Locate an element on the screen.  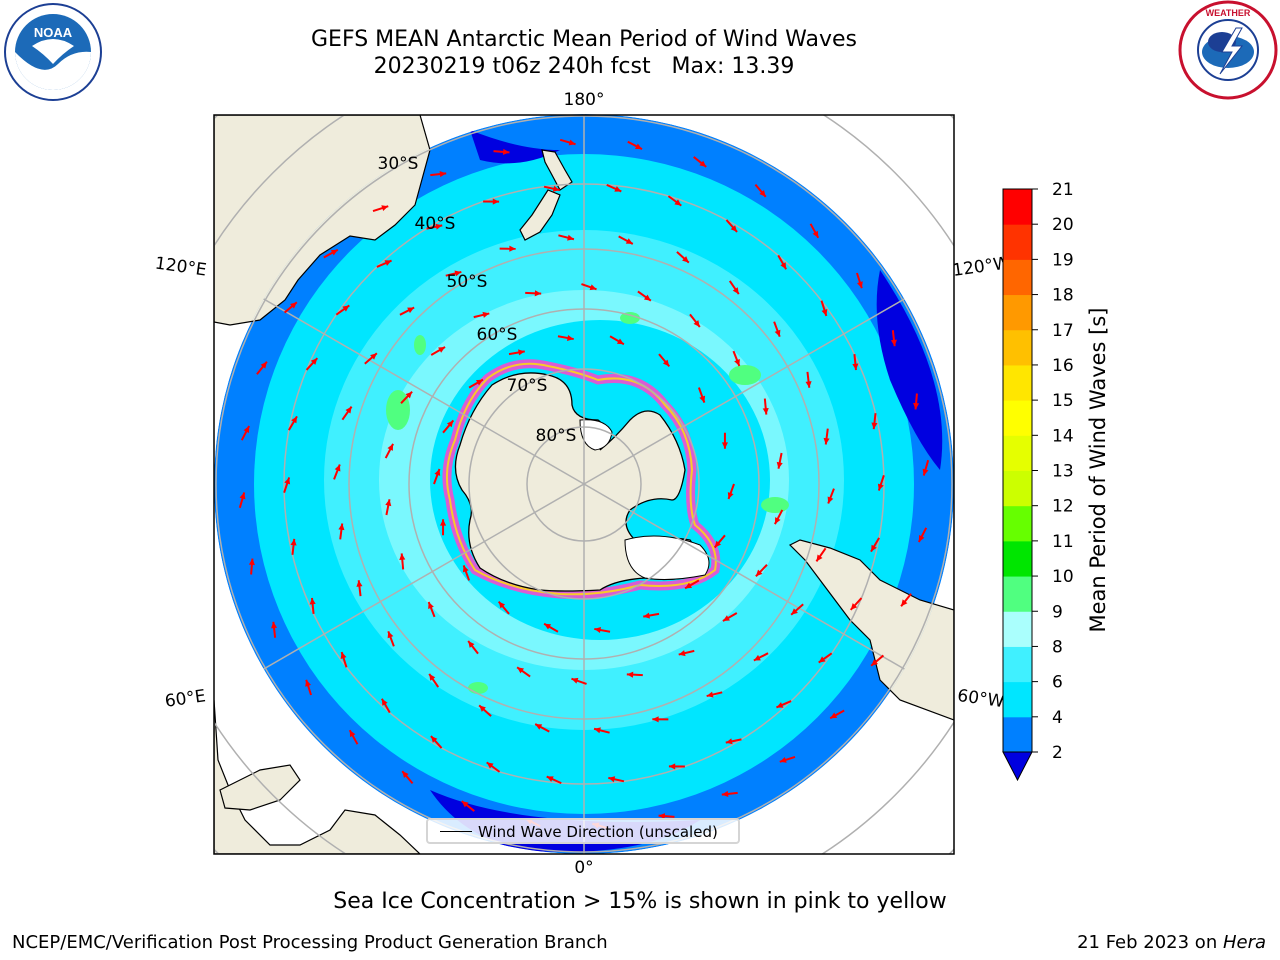
lat-label-40s: 40°S is located at coordinates (435, 224).